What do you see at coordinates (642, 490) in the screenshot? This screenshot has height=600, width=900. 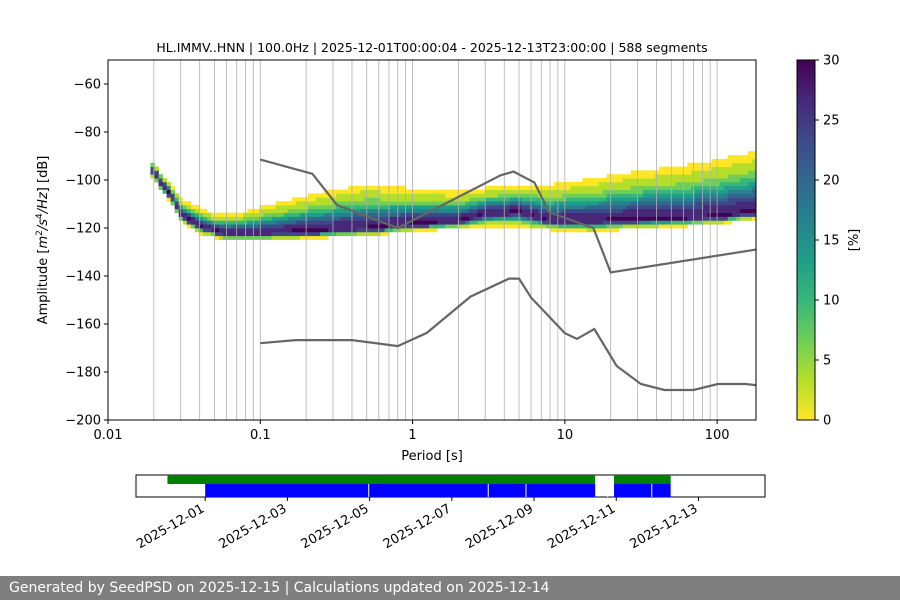 I see `timeline-blue-segment` at bounding box center [642, 490].